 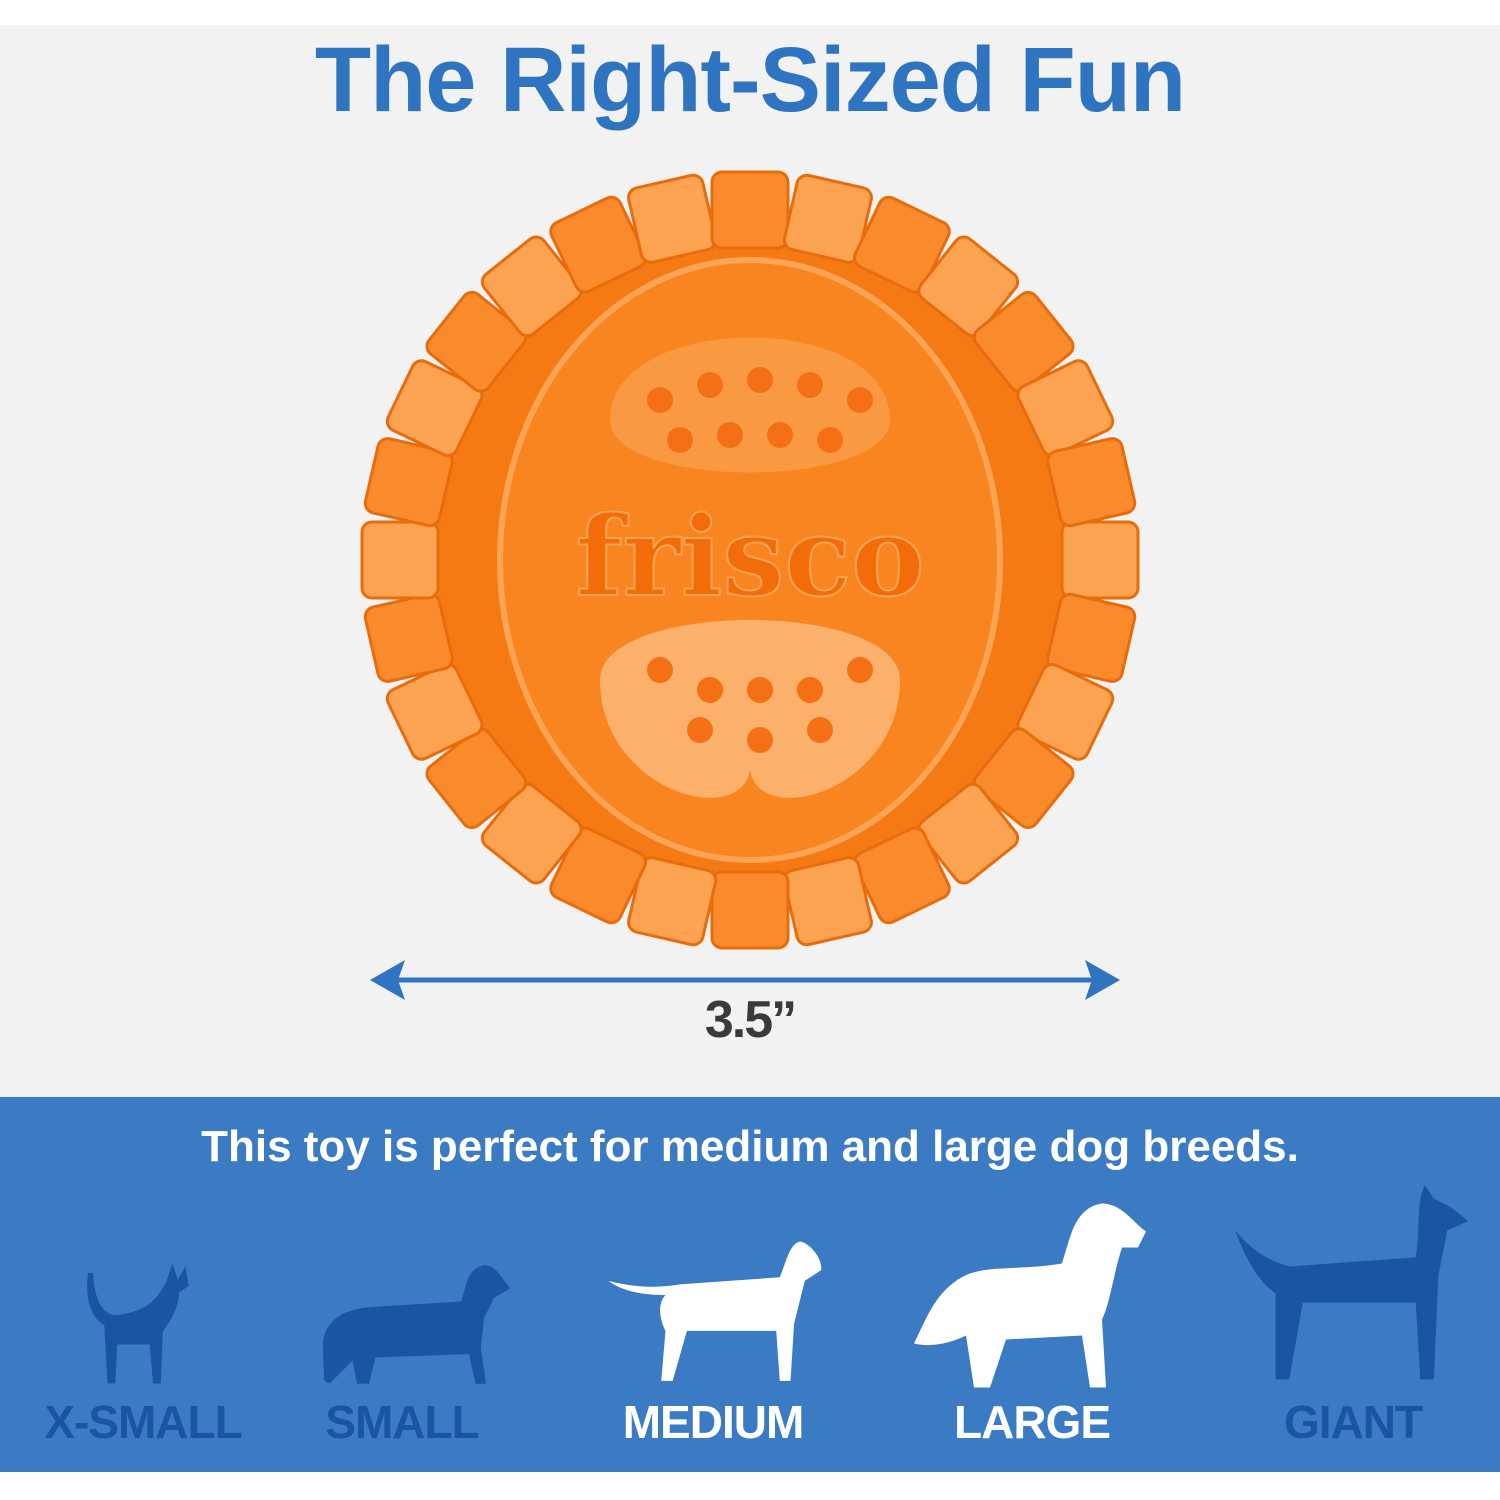 I want to click on page-title: The Right-Sized Fun, so click(x=750, y=80).